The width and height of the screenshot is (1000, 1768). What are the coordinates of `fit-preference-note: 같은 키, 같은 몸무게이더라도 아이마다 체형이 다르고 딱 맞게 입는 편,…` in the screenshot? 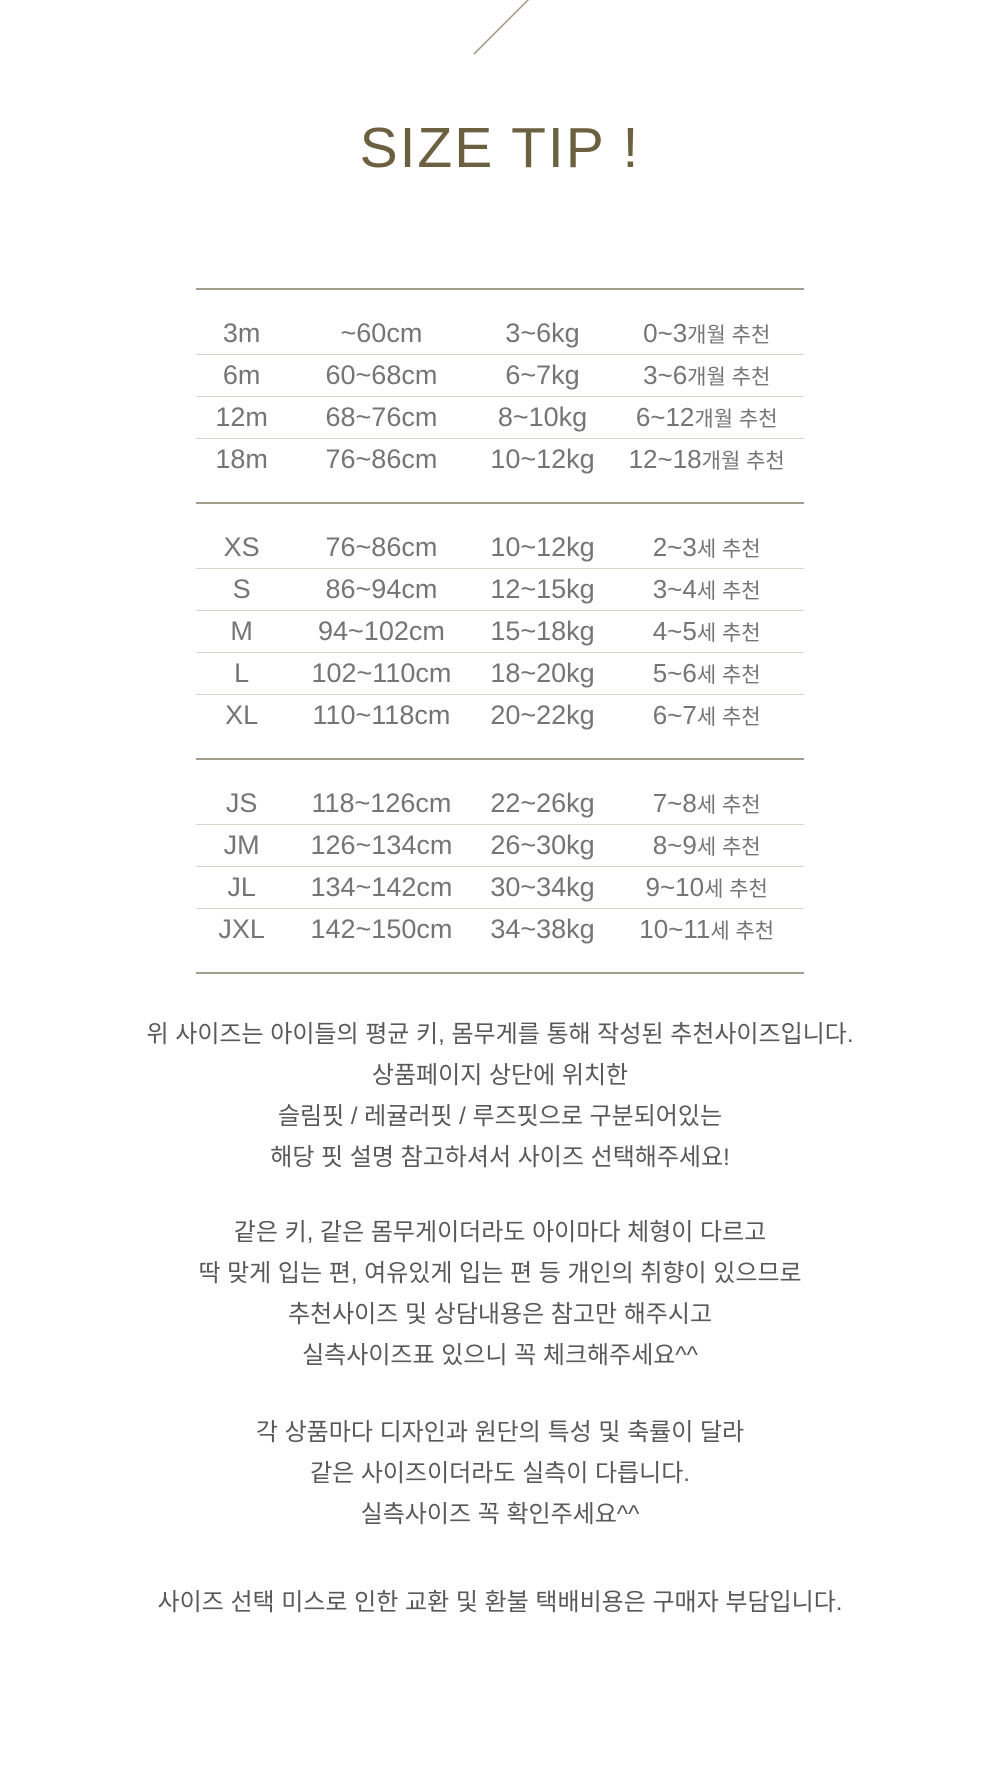 It's located at (500, 1294).